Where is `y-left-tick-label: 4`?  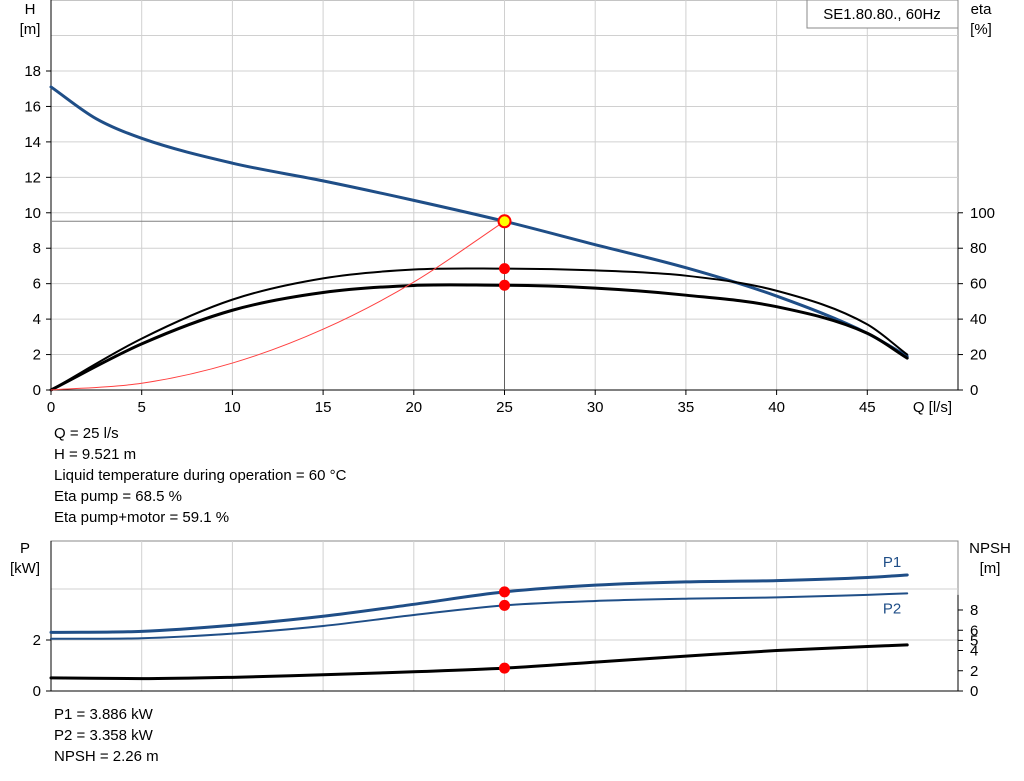 y-left-tick-label: 4 is located at coordinates (37, 319).